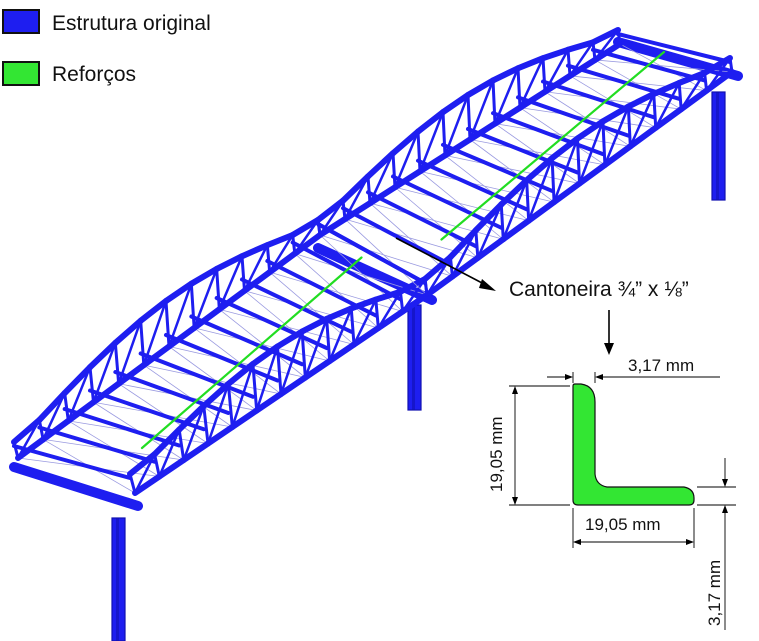  What do you see at coordinates (633, 369) in the screenshot?
I see `dim-thickness-top: 3,17 mm` at bounding box center [633, 369].